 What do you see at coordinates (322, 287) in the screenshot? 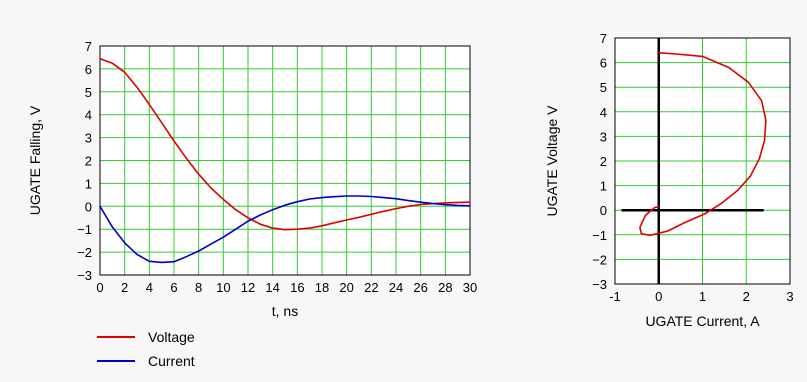
I see `x-tick-label: 18` at bounding box center [322, 287].